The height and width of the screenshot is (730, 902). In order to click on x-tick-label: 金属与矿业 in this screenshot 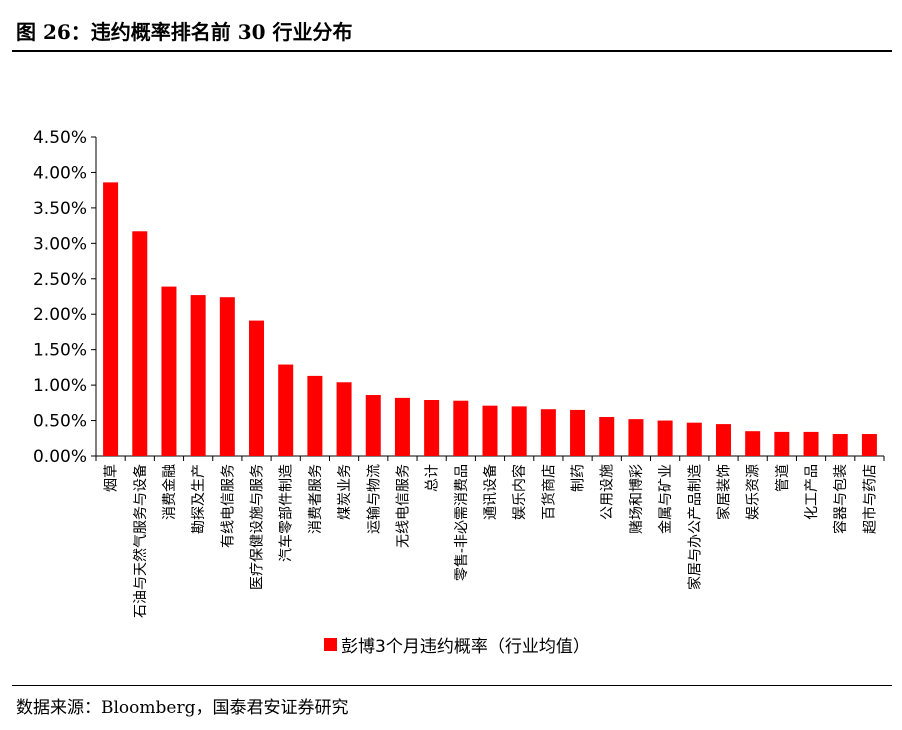, I will do `click(666, 499)`.